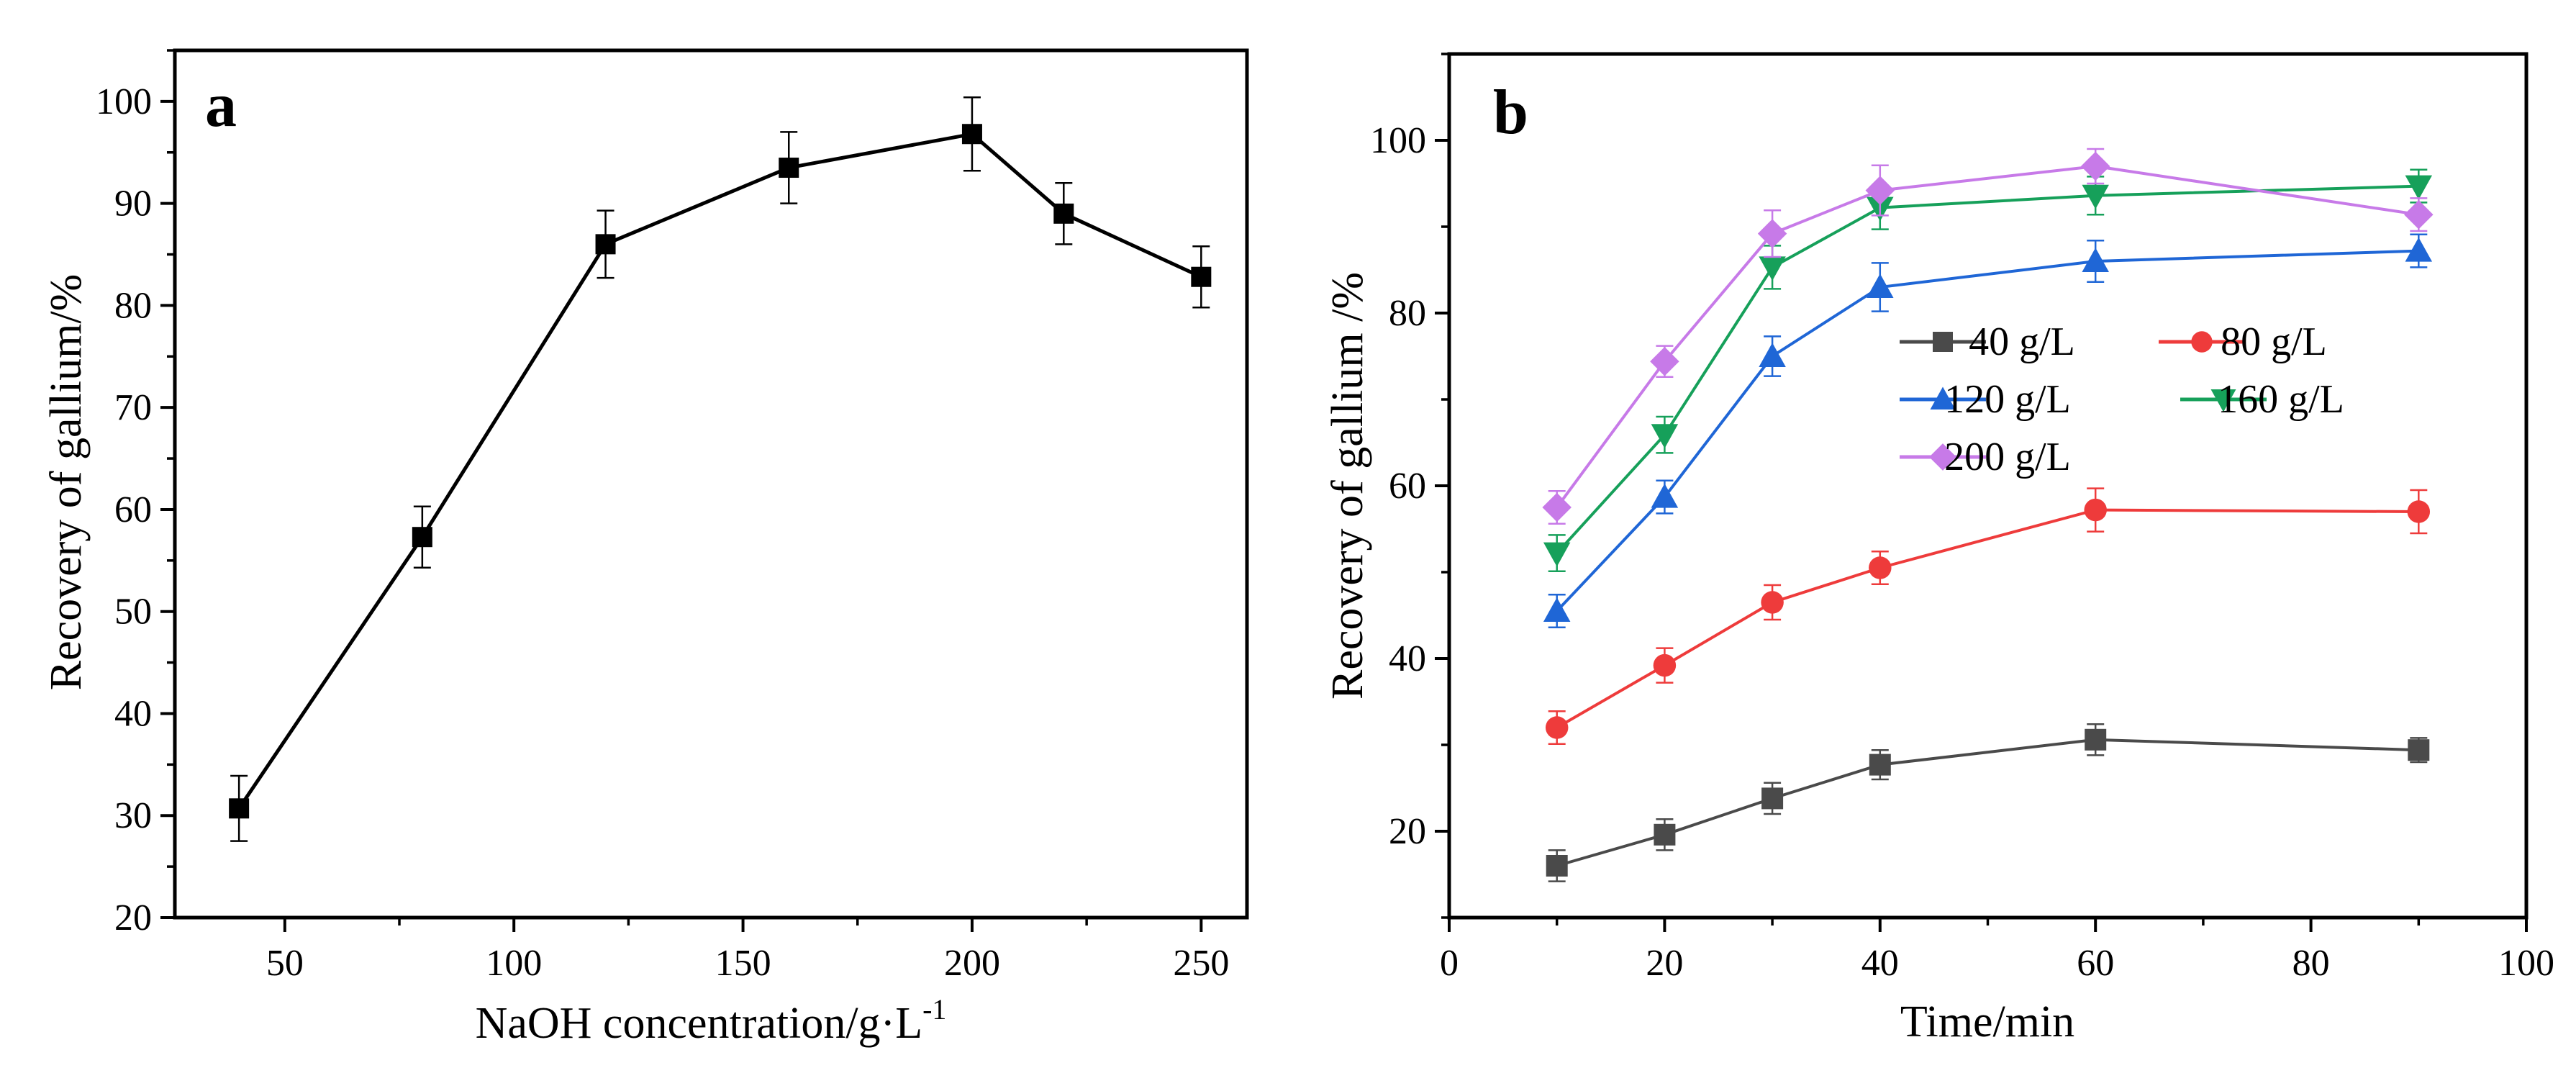 The width and height of the screenshot is (2576, 1068). What do you see at coordinates (1449, 963) in the screenshot?
I see `x-tick-label: 0` at bounding box center [1449, 963].